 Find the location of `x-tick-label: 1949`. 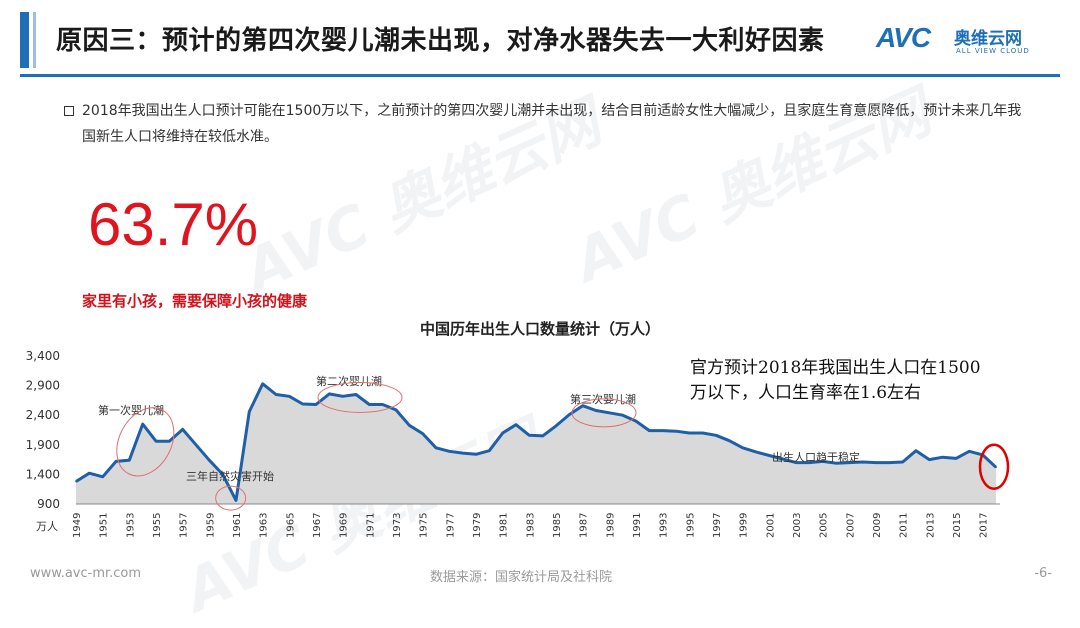

x-tick-label: 1949 is located at coordinates (77, 525).